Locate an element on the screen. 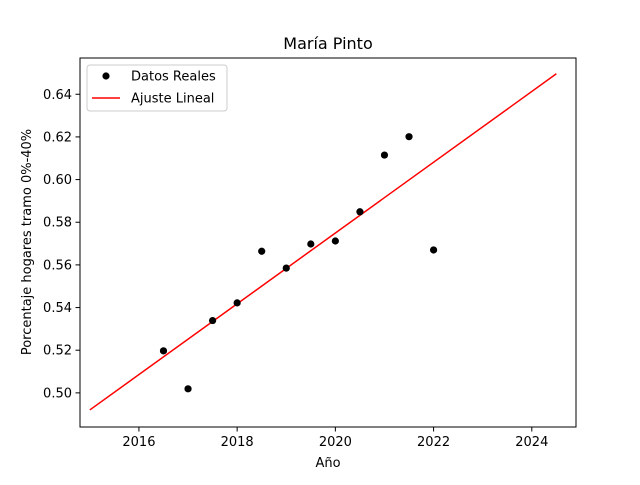 This screenshot has width=640, height=485. x-axis-label: Año is located at coordinates (327, 463).